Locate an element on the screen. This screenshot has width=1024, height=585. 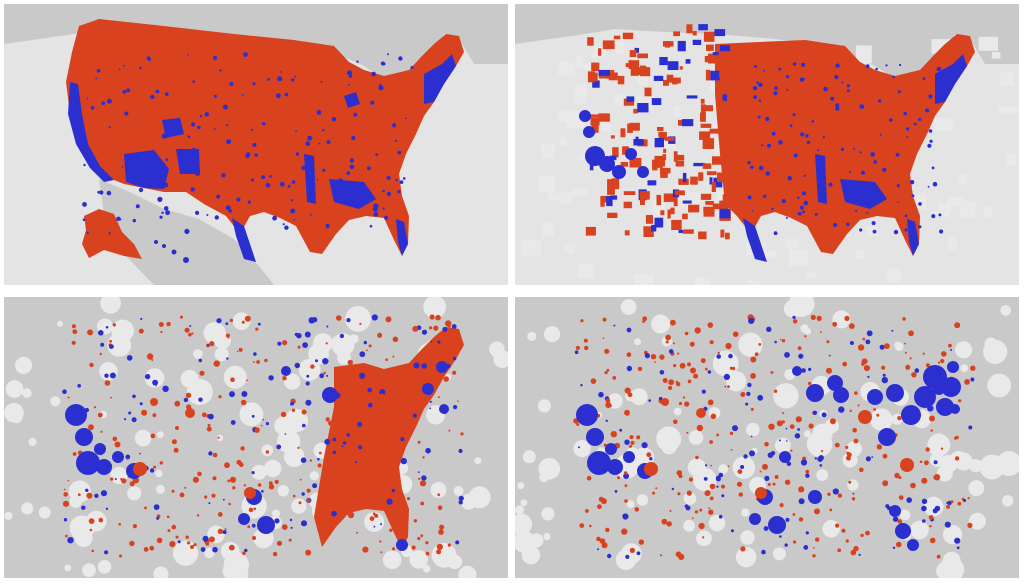
florida-counties is located at coordinates (402, 237).